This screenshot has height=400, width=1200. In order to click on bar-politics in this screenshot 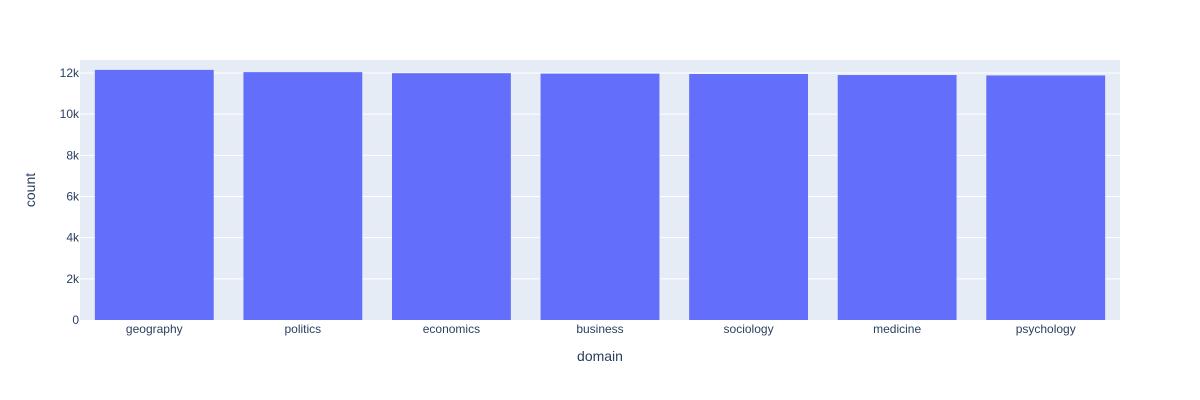, I will do `click(303, 196)`.